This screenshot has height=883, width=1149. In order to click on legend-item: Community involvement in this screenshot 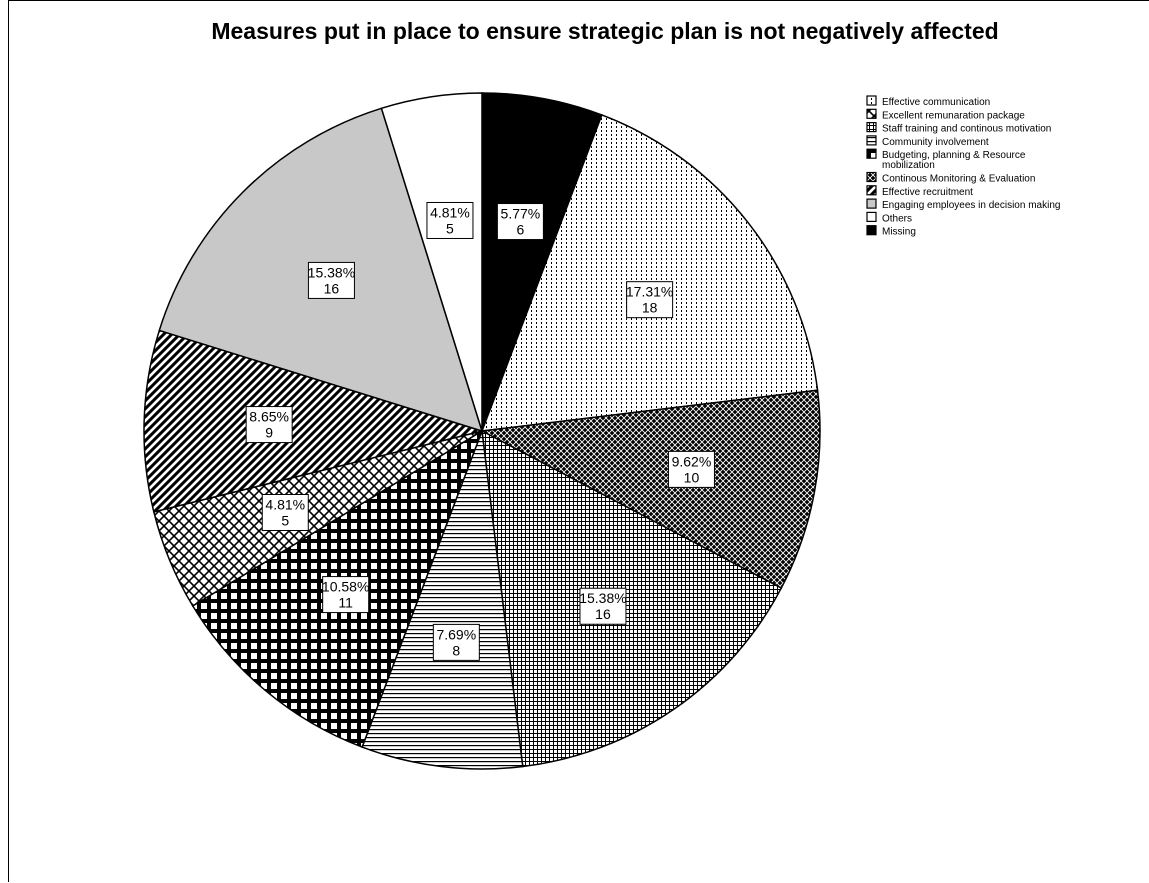, I will do `click(927, 141)`.